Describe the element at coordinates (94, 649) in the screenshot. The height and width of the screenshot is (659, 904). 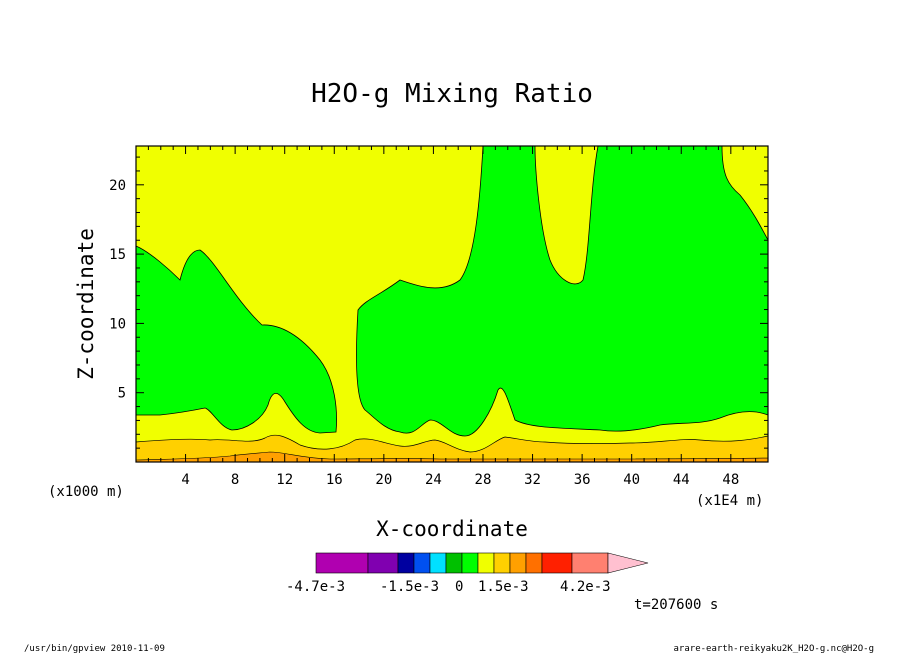
I see `footer-left: /usr/bin/gpview 2010-11-09` at that location.